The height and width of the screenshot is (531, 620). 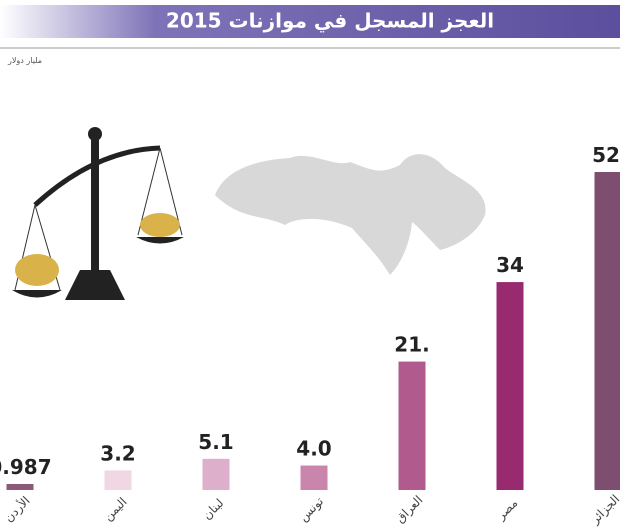 I want to click on x-tick-label: العراق, so click(x=409, y=509).